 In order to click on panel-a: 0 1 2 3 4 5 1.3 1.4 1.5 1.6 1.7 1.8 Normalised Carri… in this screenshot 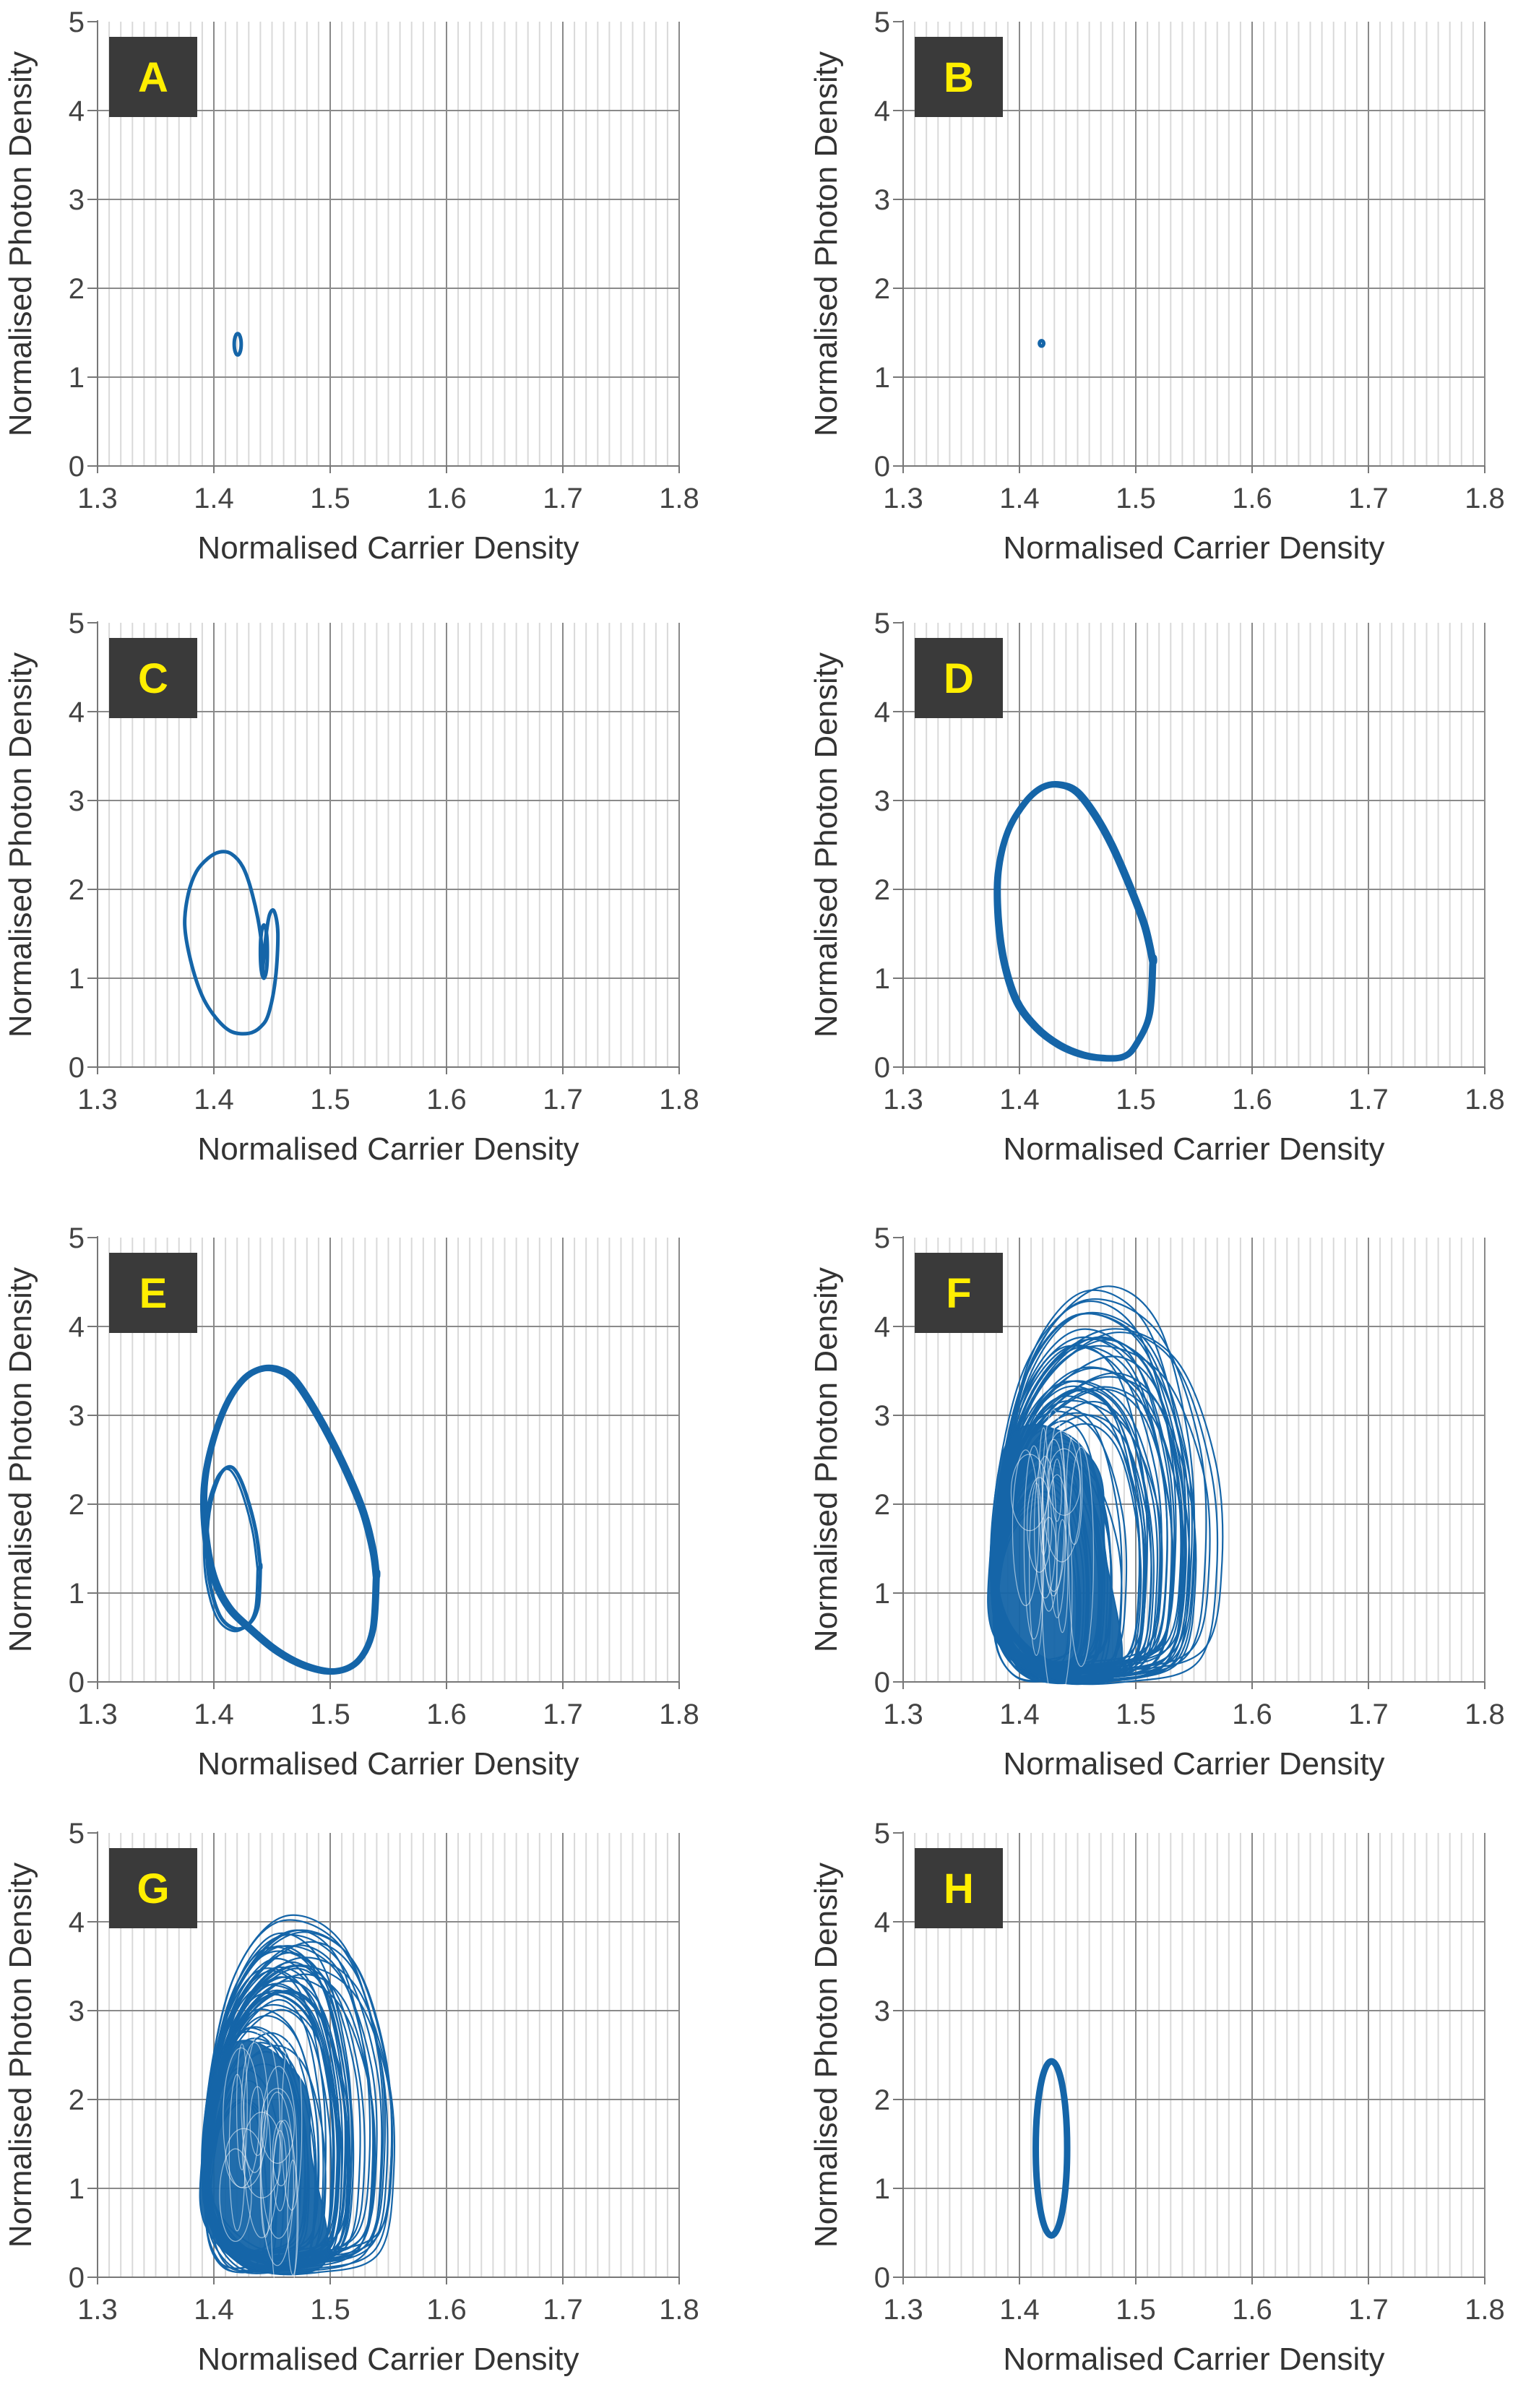, I will do `click(351, 286)`.